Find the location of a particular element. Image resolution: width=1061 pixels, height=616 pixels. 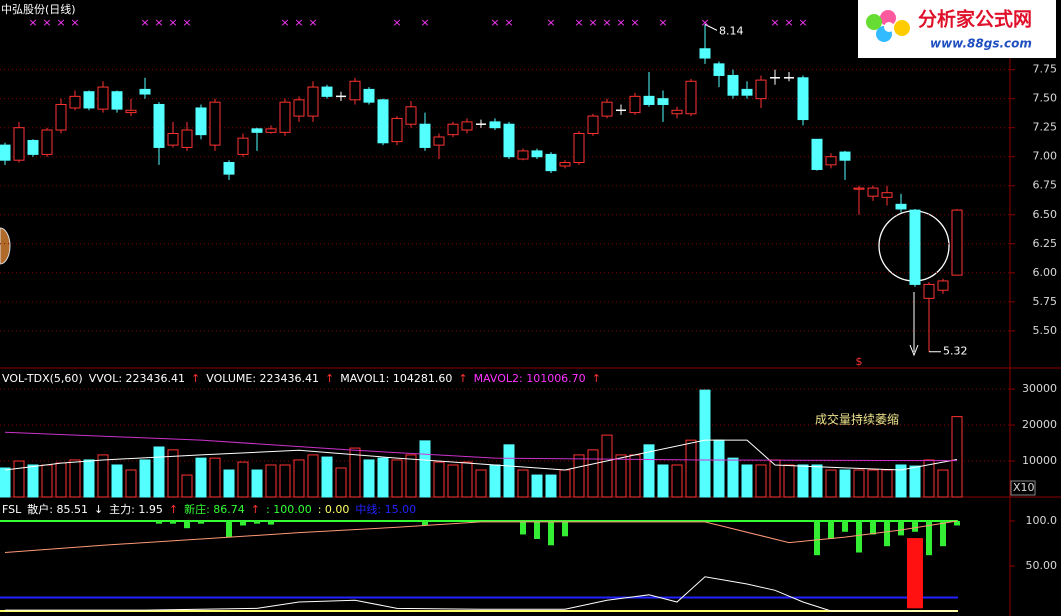

marker: $ is located at coordinates (859, 361).